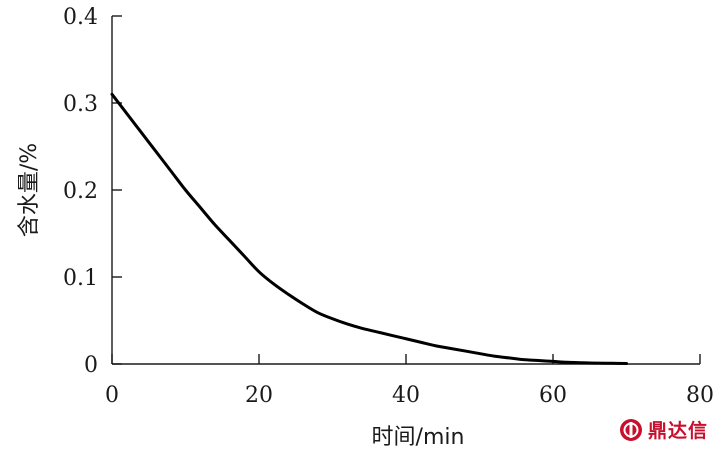 This screenshot has width=718, height=451. What do you see at coordinates (677, 431) in the screenshot?
I see `watermark-text: 鼎达信` at bounding box center [677, 431].